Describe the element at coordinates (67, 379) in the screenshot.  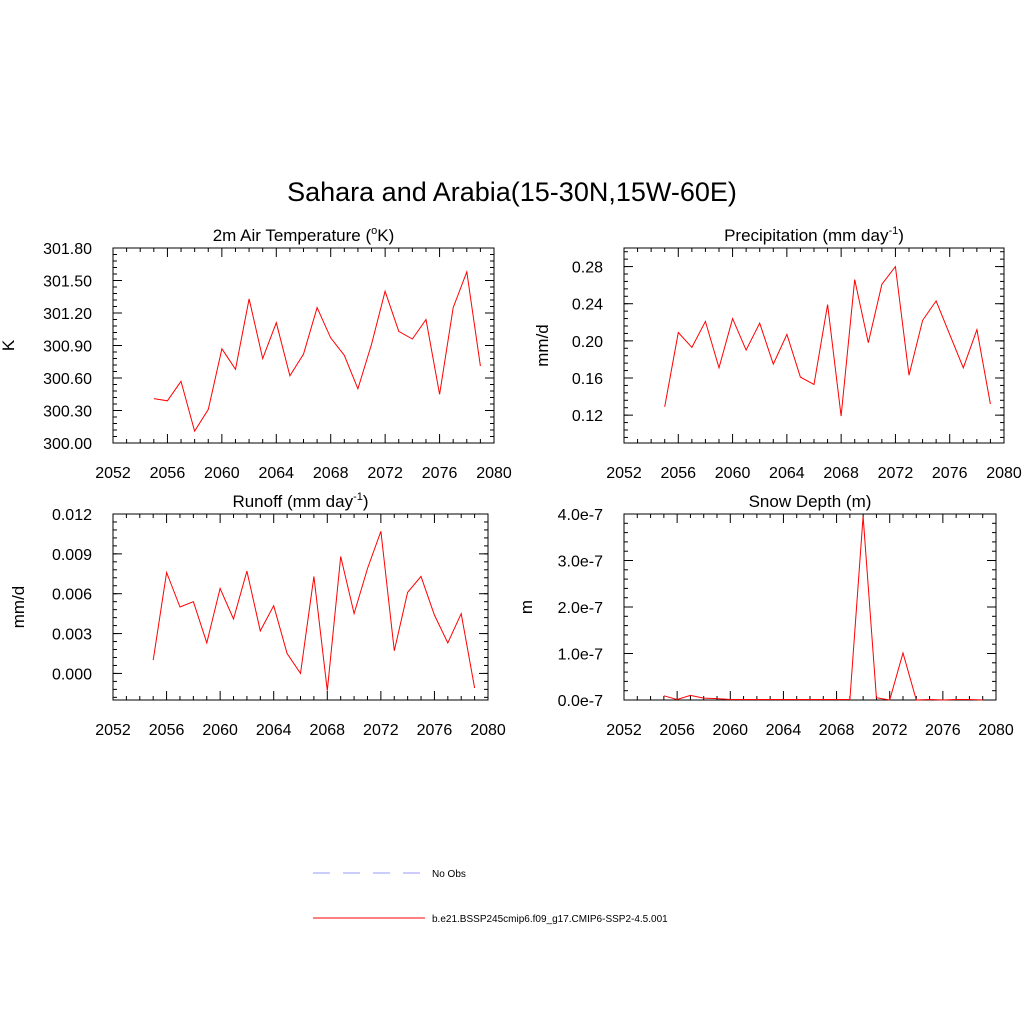
I see `y-tick-label: 300.60` at that location.